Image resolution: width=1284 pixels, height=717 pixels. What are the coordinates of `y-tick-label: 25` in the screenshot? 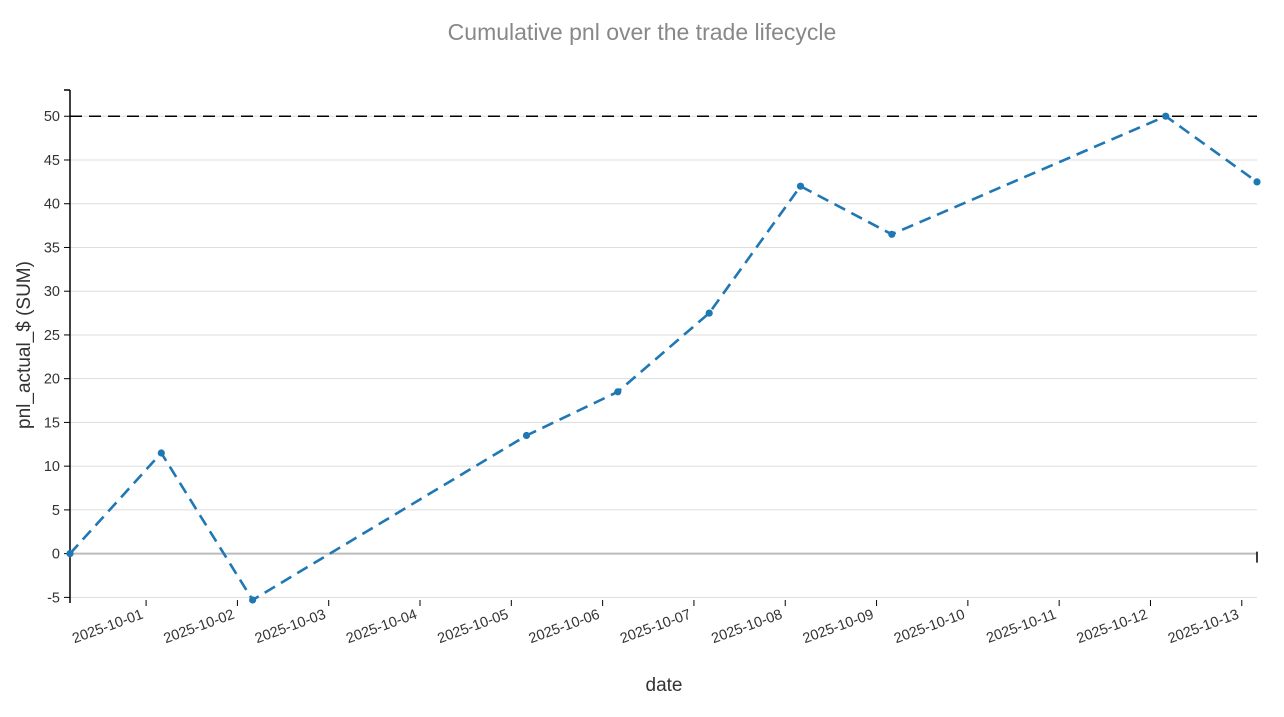 It's located at (52, 336).